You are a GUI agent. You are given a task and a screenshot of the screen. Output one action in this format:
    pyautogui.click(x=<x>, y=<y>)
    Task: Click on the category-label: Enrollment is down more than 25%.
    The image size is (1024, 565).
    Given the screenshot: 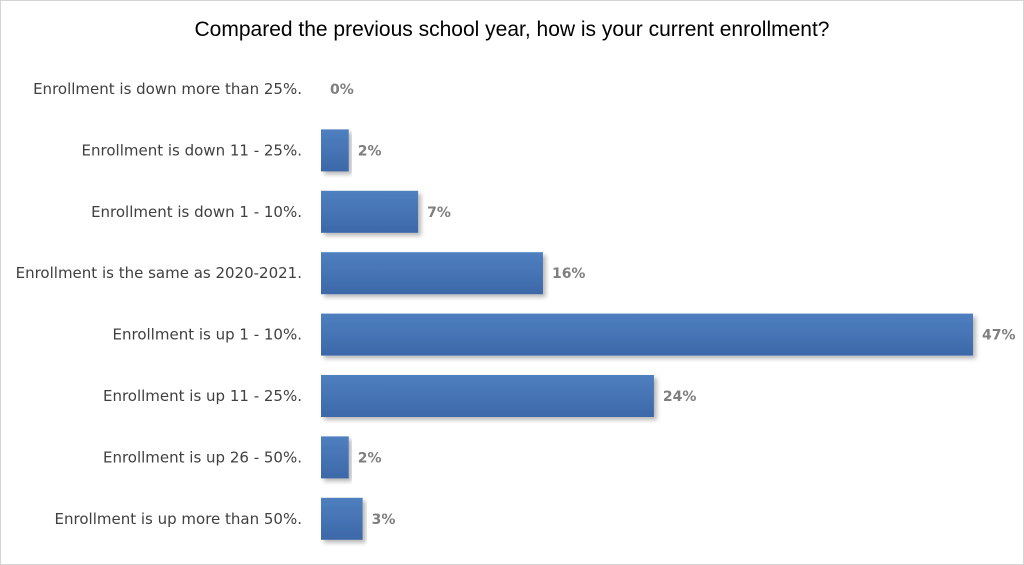 What is the action you would take?
    pyautogui.click(x=167, y=89)
    